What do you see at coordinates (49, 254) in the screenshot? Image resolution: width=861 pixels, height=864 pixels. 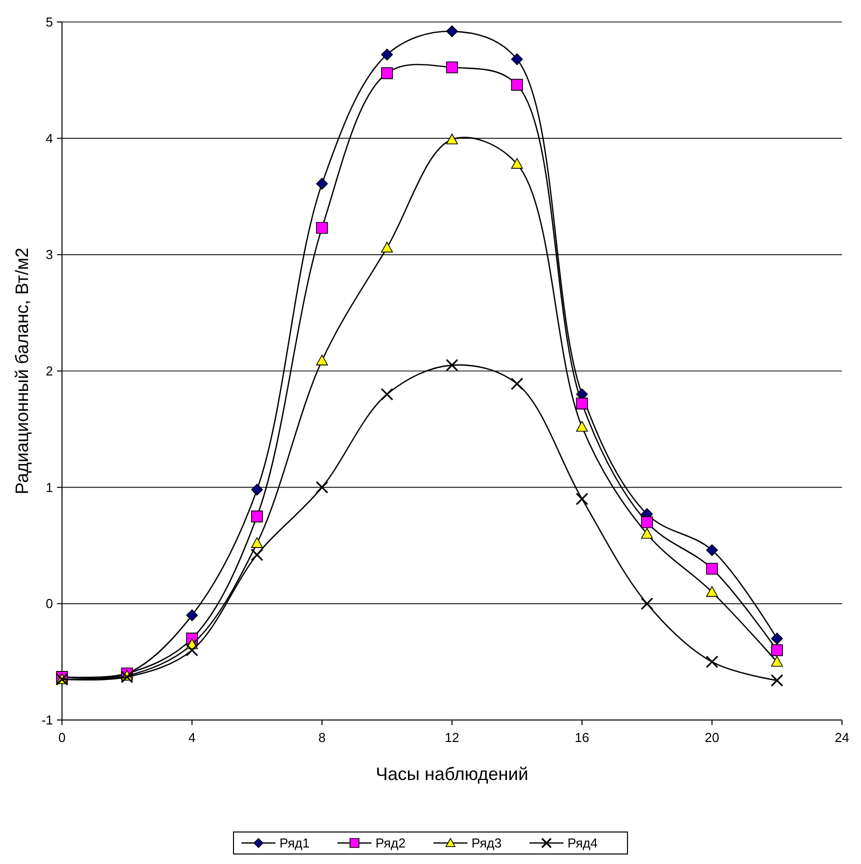 I see `y-tick-label: 3` at bounding box center [49, 254].